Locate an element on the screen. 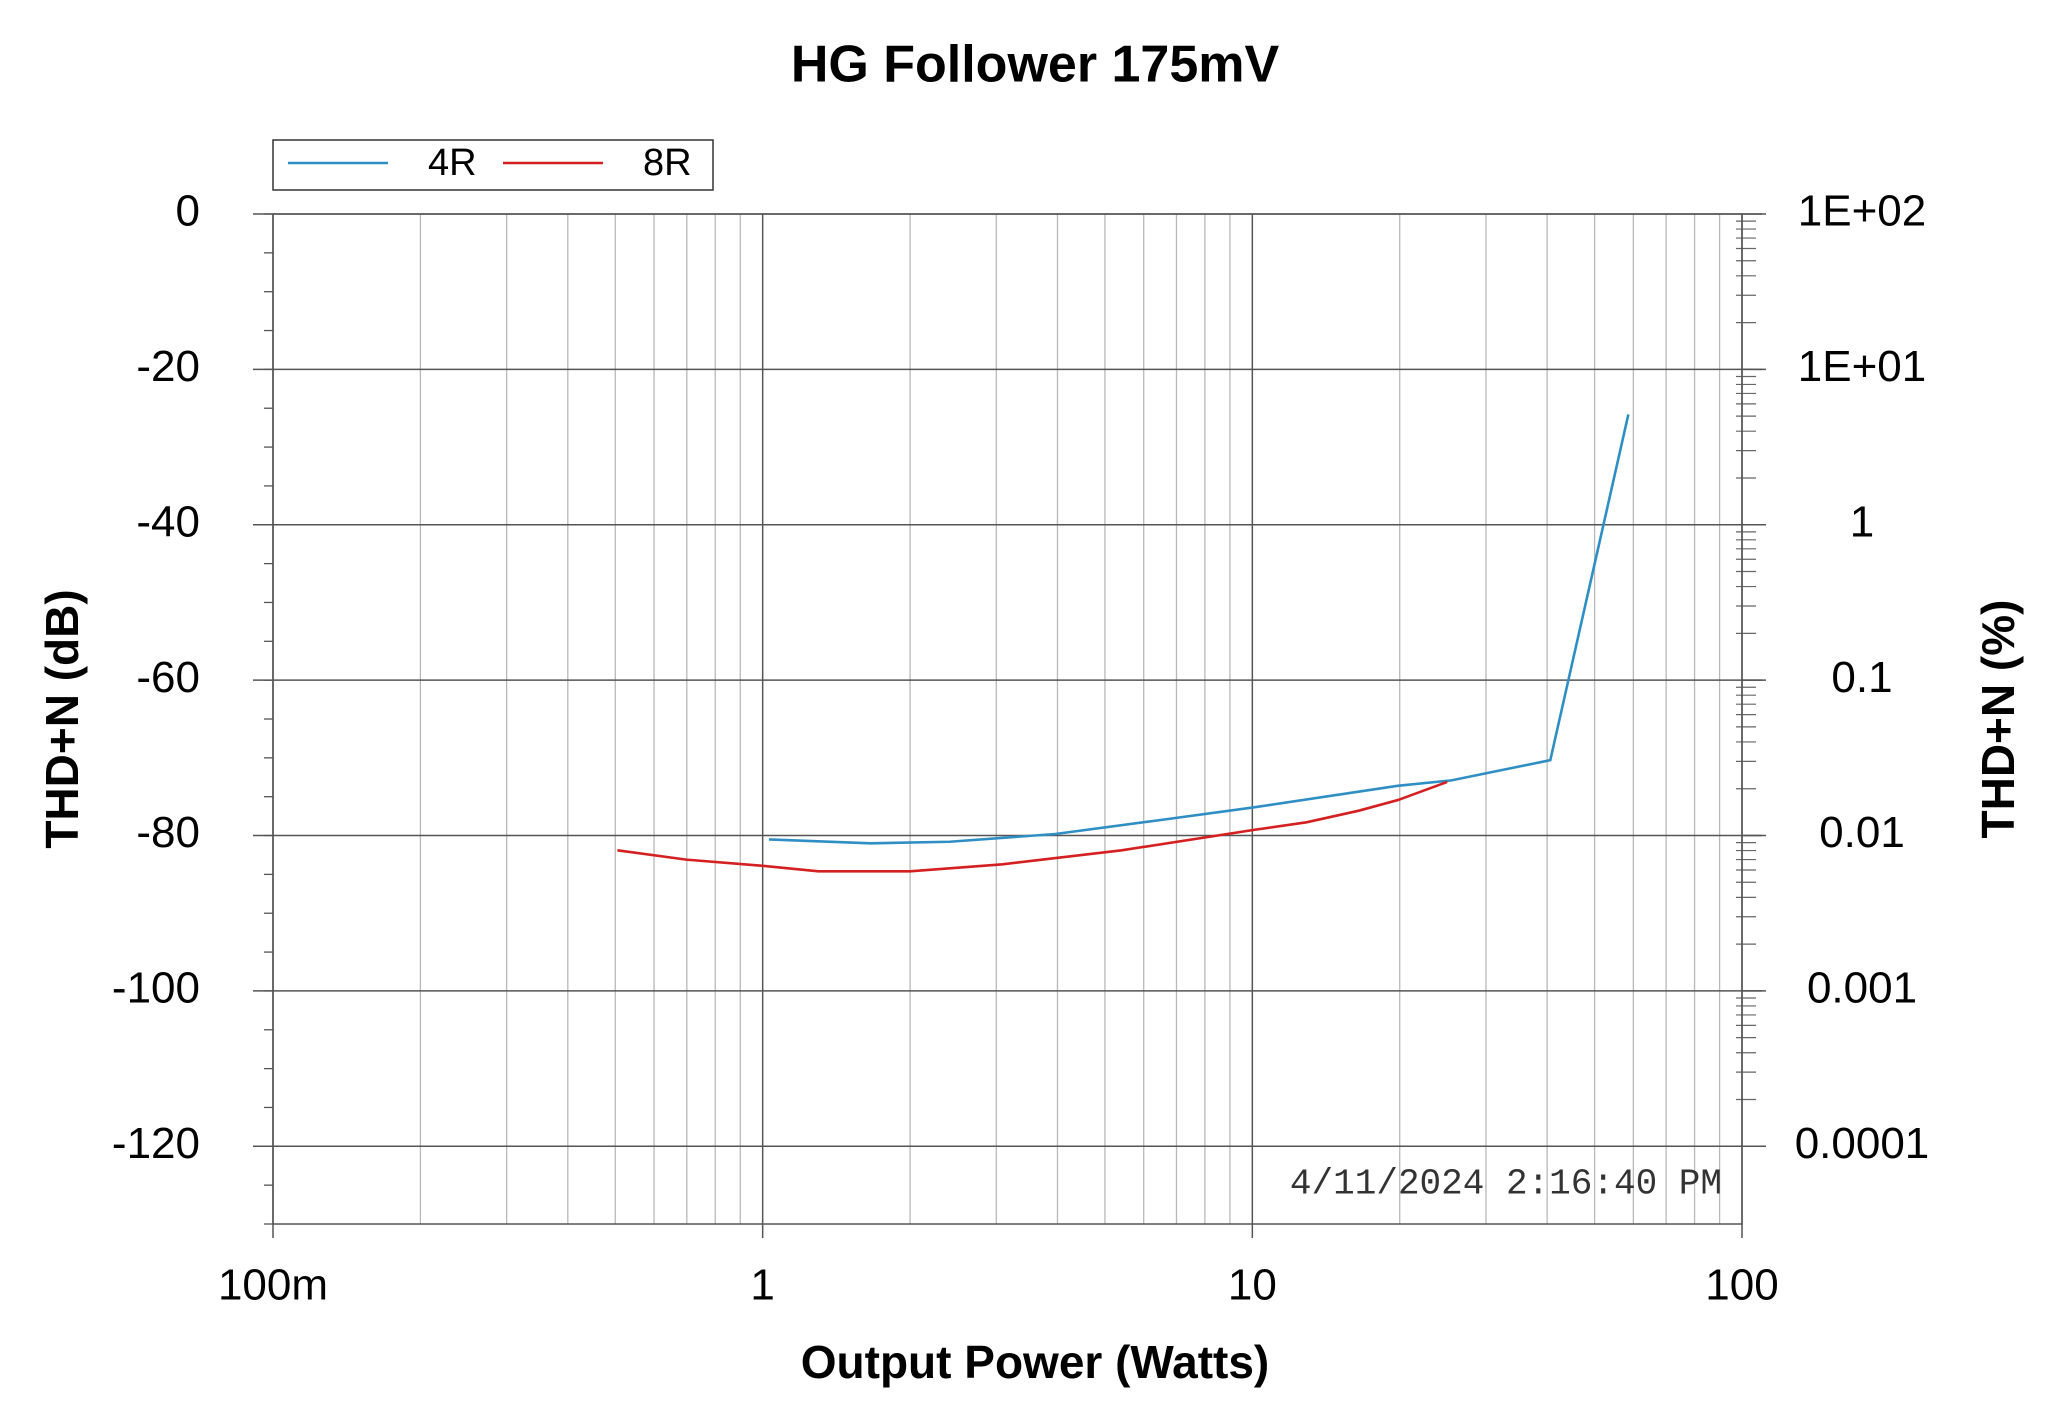 The width and height of the screenshot is (2048, 1423). legend-label: 8R is located at coordinates (667, 163).